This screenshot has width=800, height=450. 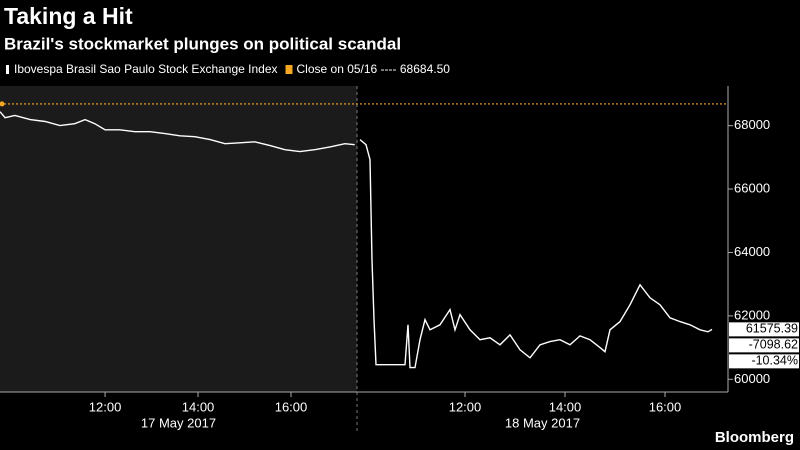 I want to click on x-date-label: 18 May 2017, so click(x=542, y=422).